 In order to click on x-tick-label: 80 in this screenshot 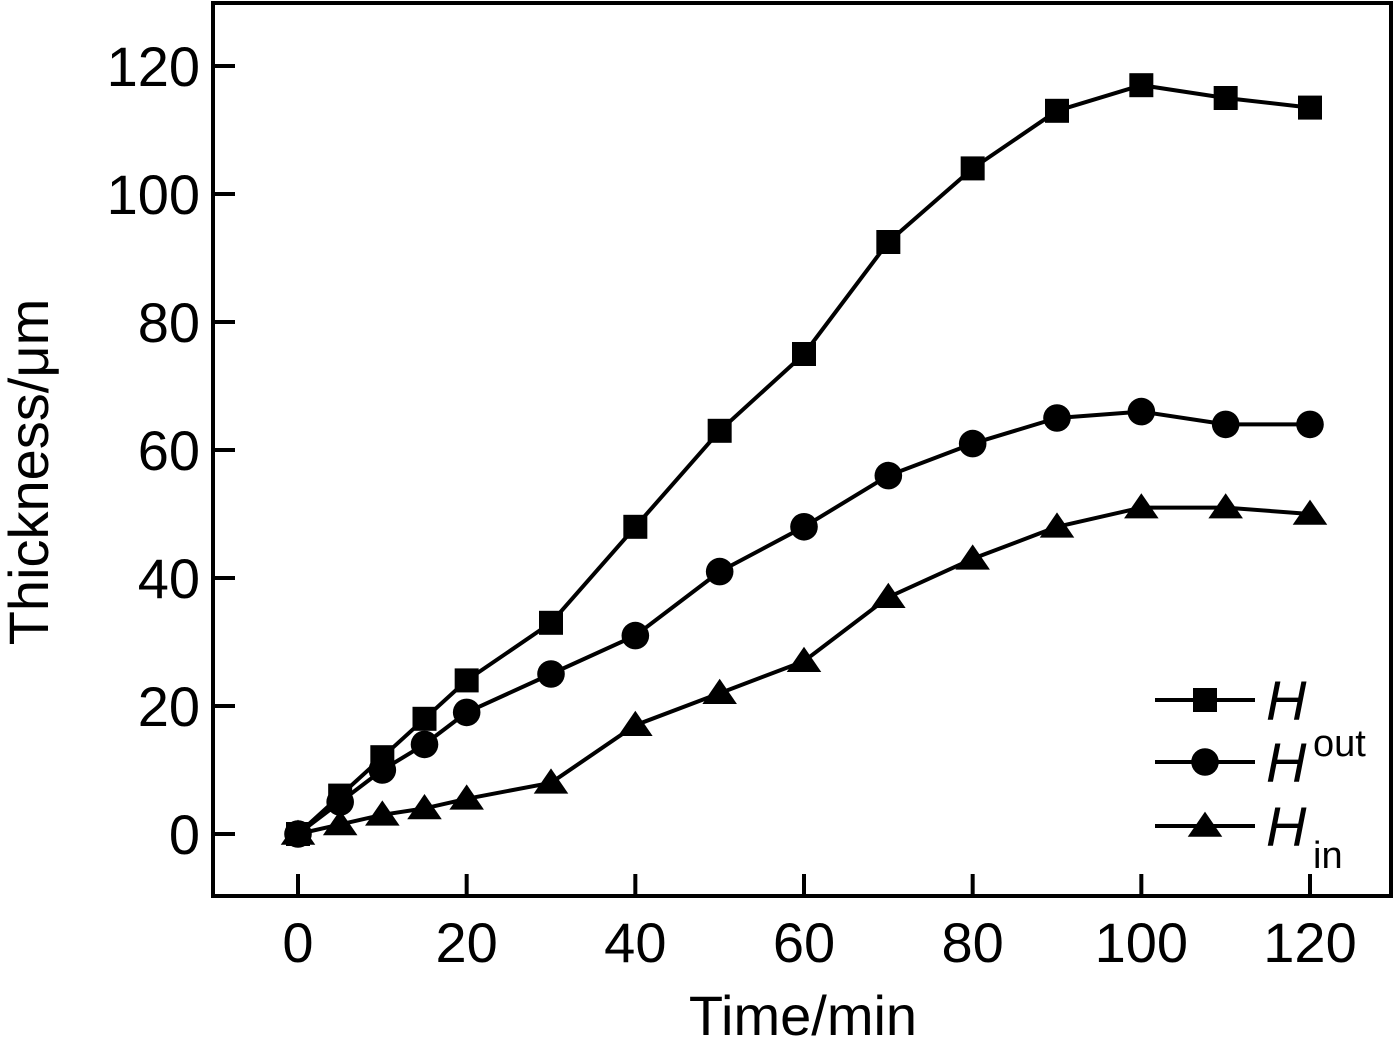, I will do `click(973, 942)`.